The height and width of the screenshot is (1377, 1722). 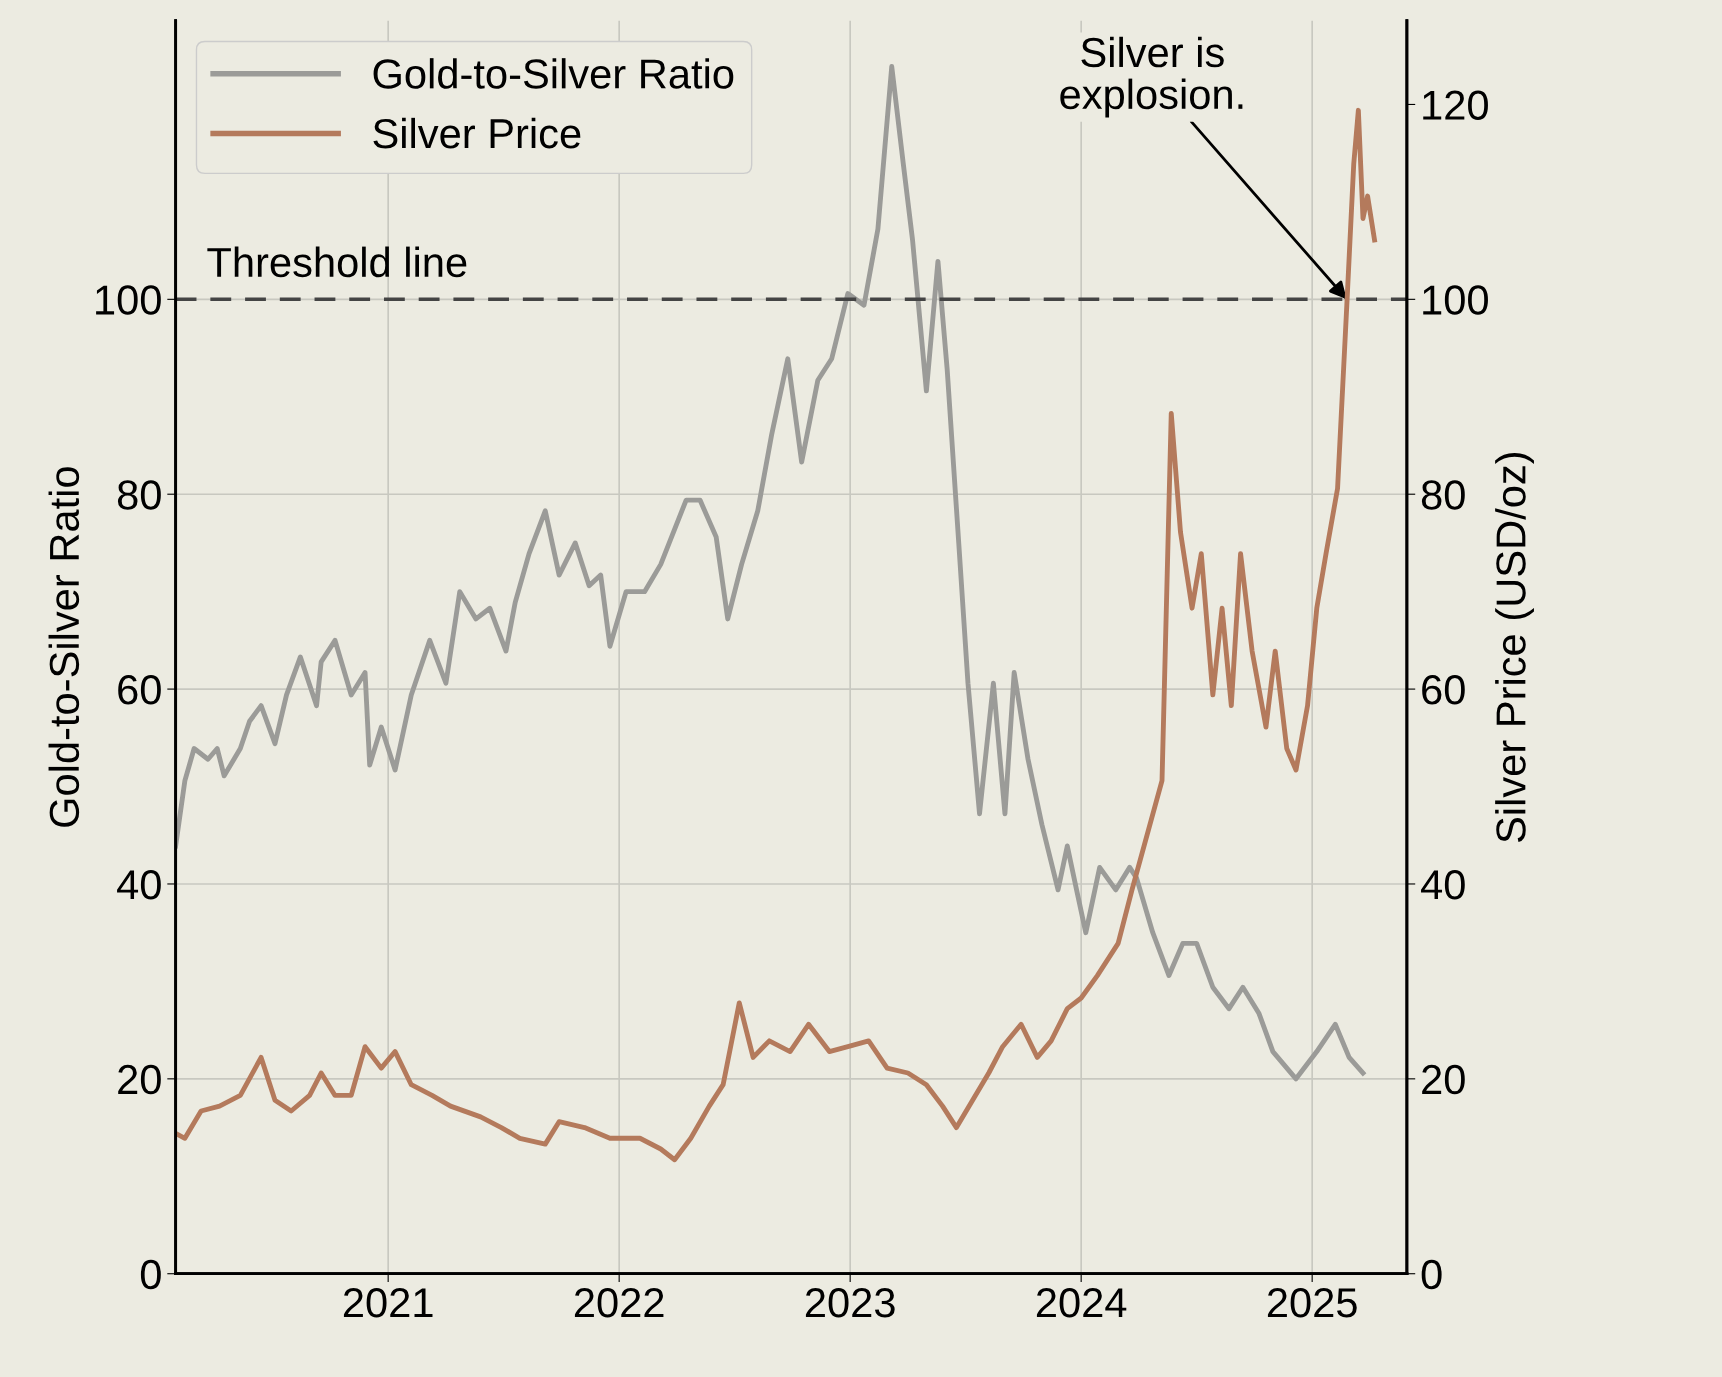 I want to click on y2-tick-label: 0, so click(x=1431, y=1274).